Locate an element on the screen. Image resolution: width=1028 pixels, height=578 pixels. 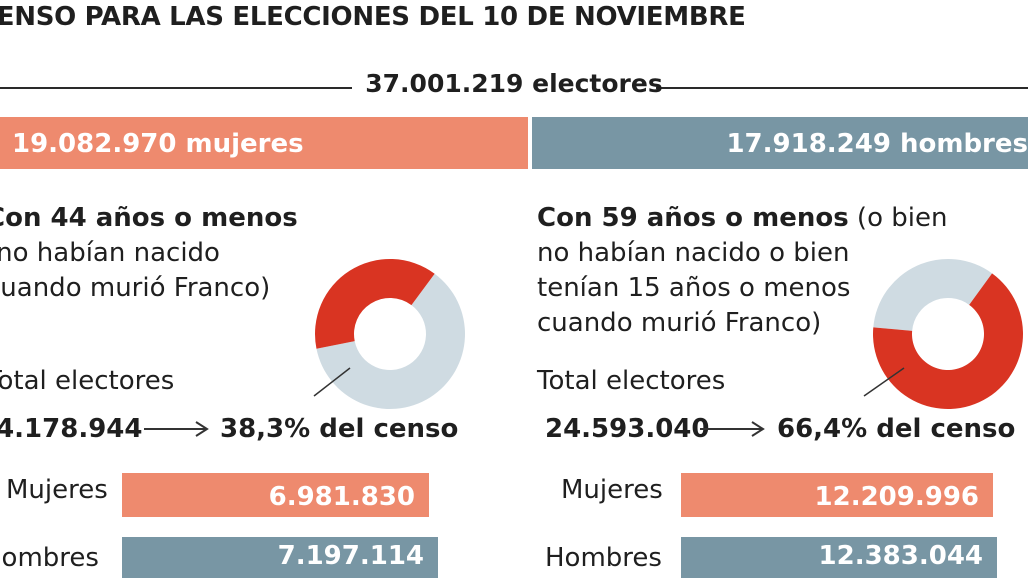
left-heading-bold: Con 44 años o menos is located at coordinates (149, 218).